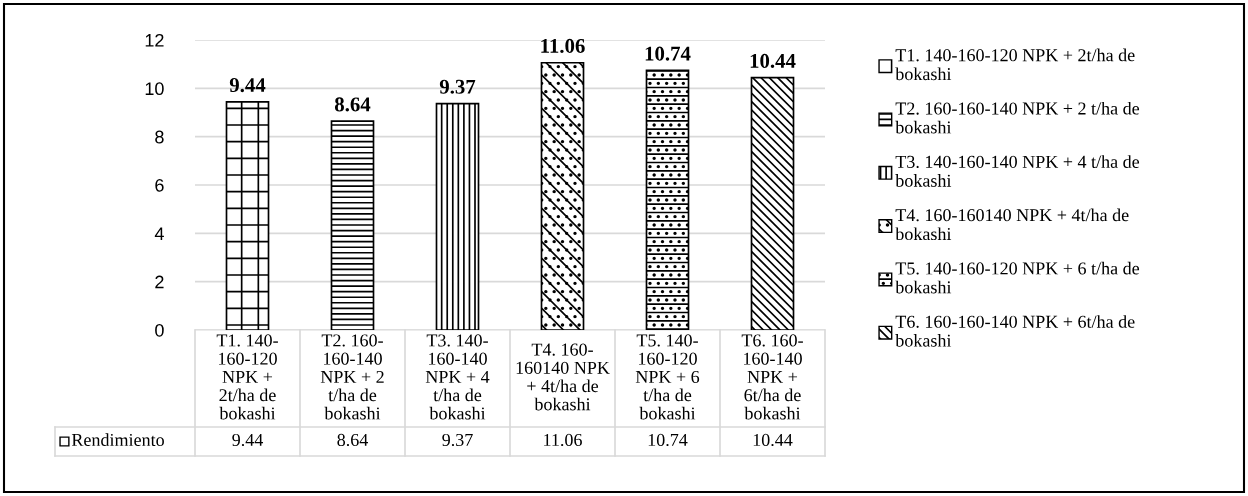 This screenshot has height=496, width=1248. What do you see at coordinates (772, 377) in the screenshot?
I see `x-tick-label: T6. 160-160-140 NPK + 6t/ha de bokashi` at bounding box center [772, 377].